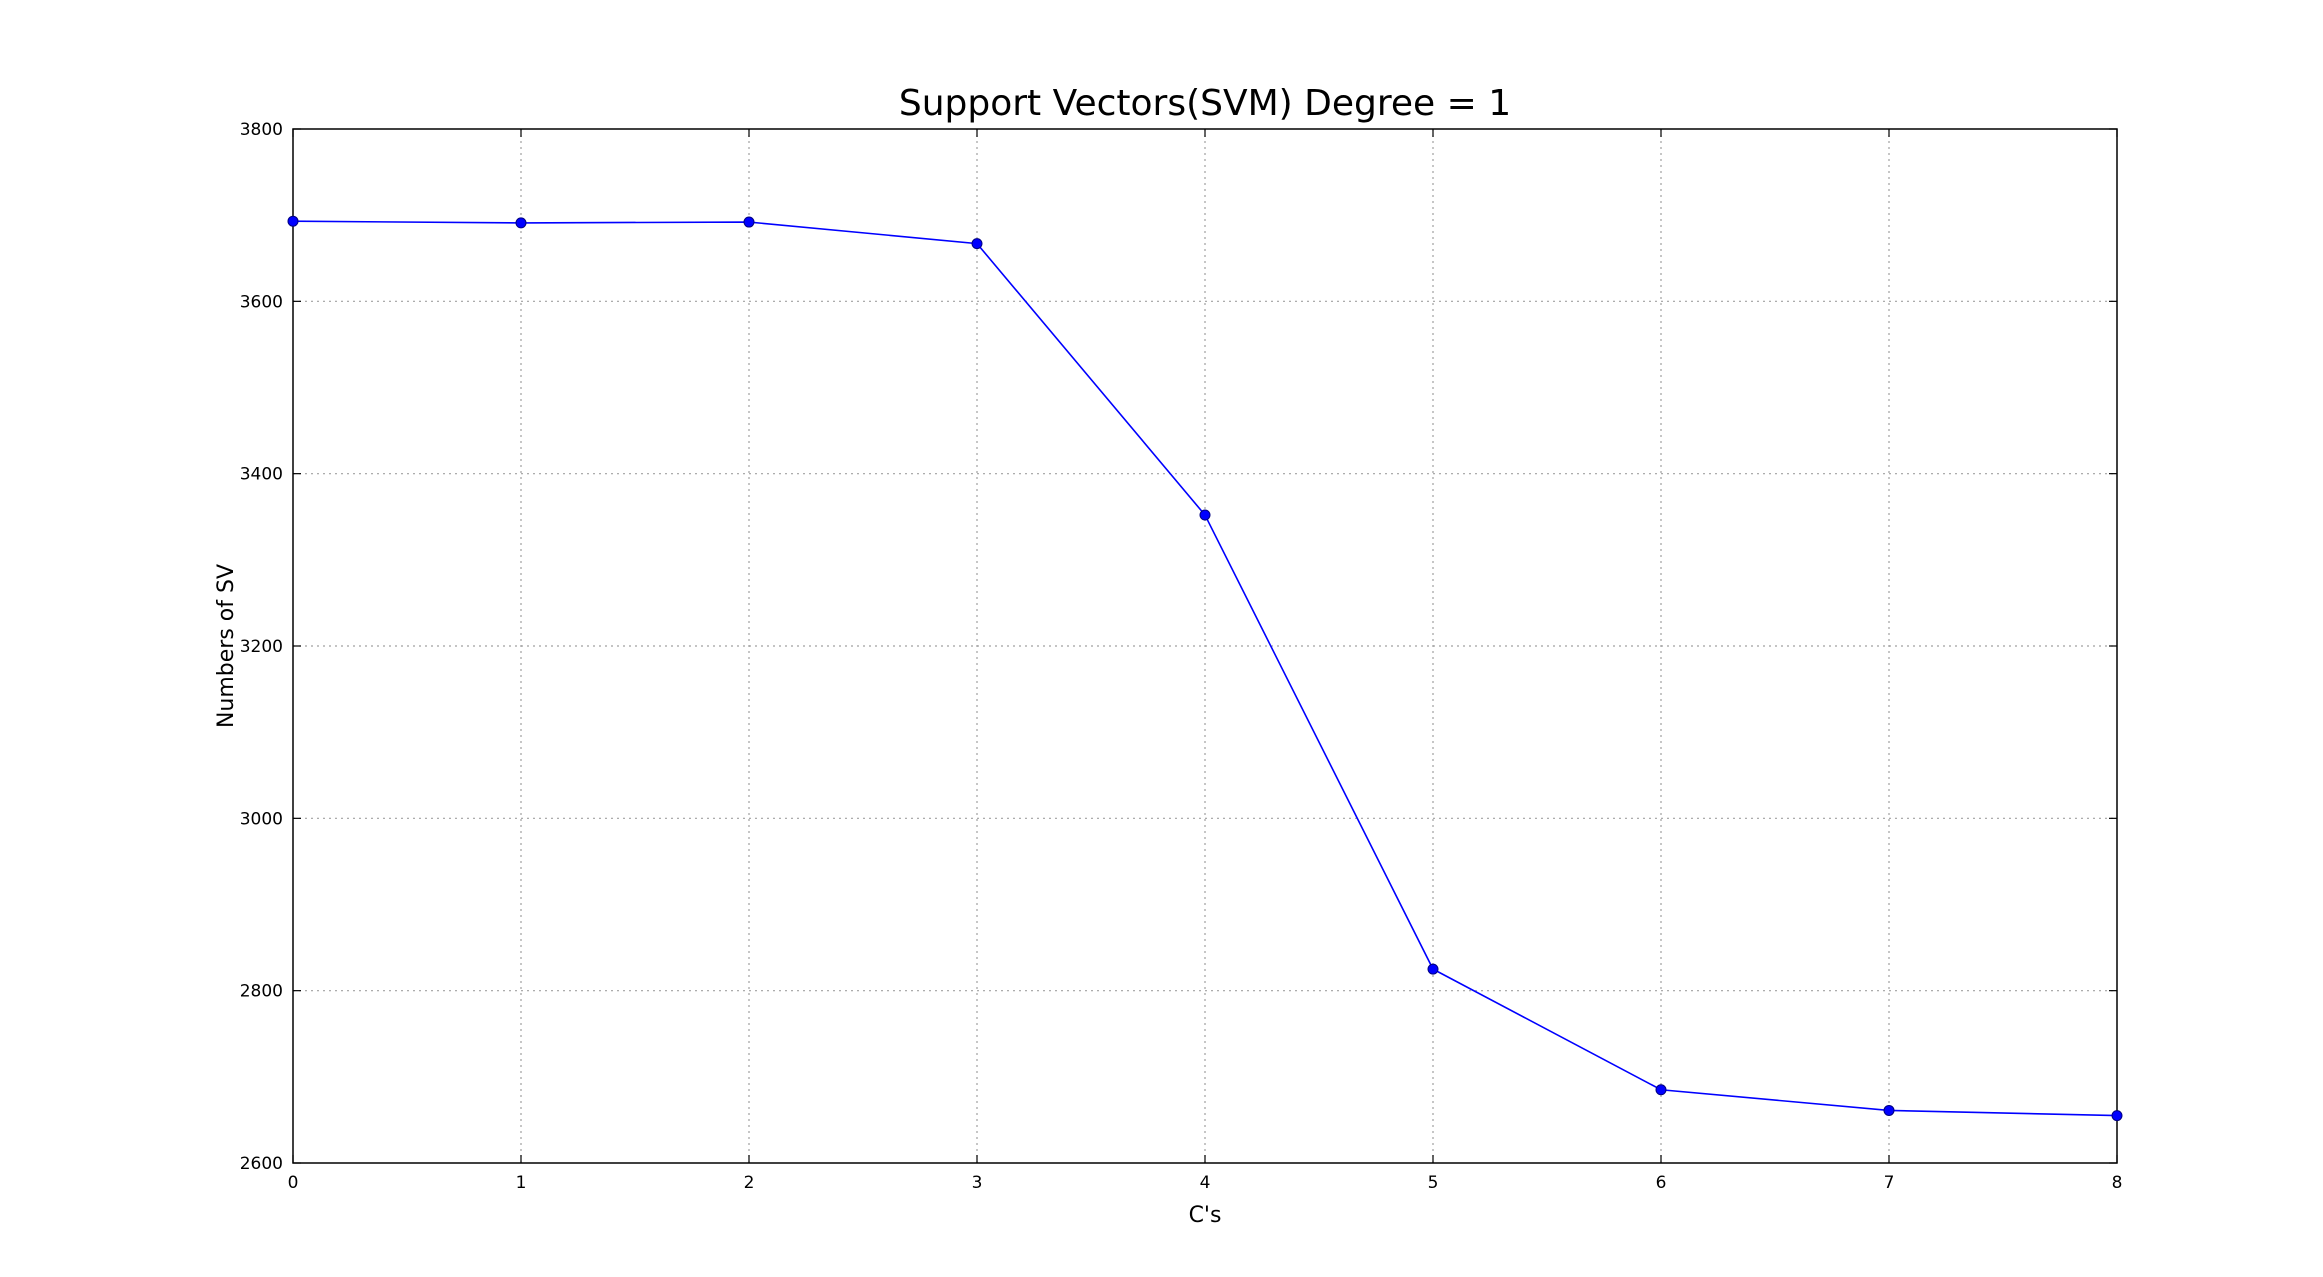 Image resolution: width=2323 pixels, height=1277 pixels. What do you see at coordinates (1889, 1183) in the screenshot?
I see `x-tick-label: 7` at bounding box center [1889, 1183].